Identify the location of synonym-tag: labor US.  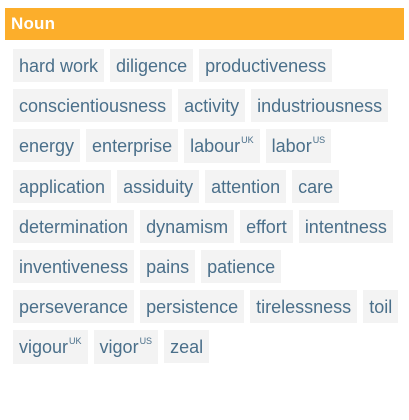
(298, 146).